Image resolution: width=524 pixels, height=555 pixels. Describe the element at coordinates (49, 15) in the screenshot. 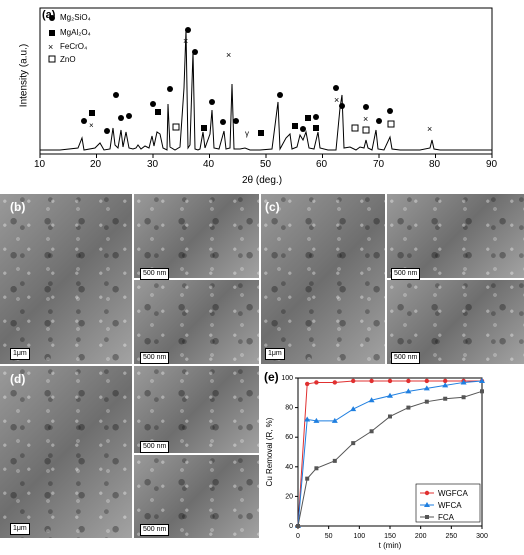

I see `panel-a-label: (a)` at that location.